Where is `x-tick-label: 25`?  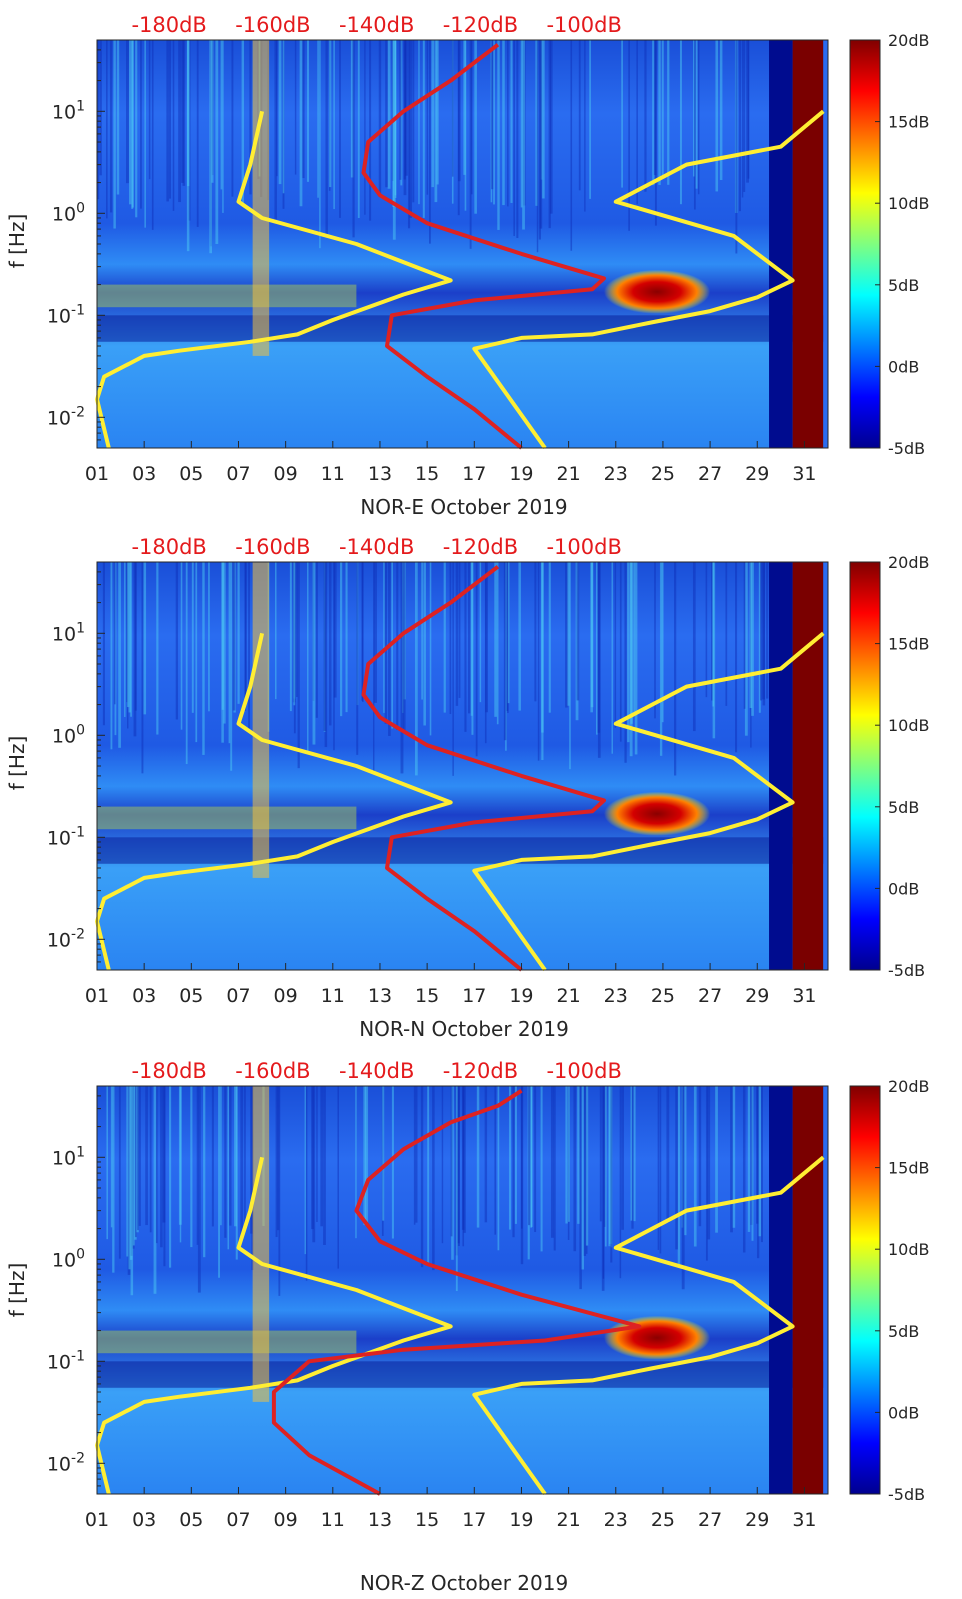
x-tick-label: 25 is located at coordinates (663, 996).